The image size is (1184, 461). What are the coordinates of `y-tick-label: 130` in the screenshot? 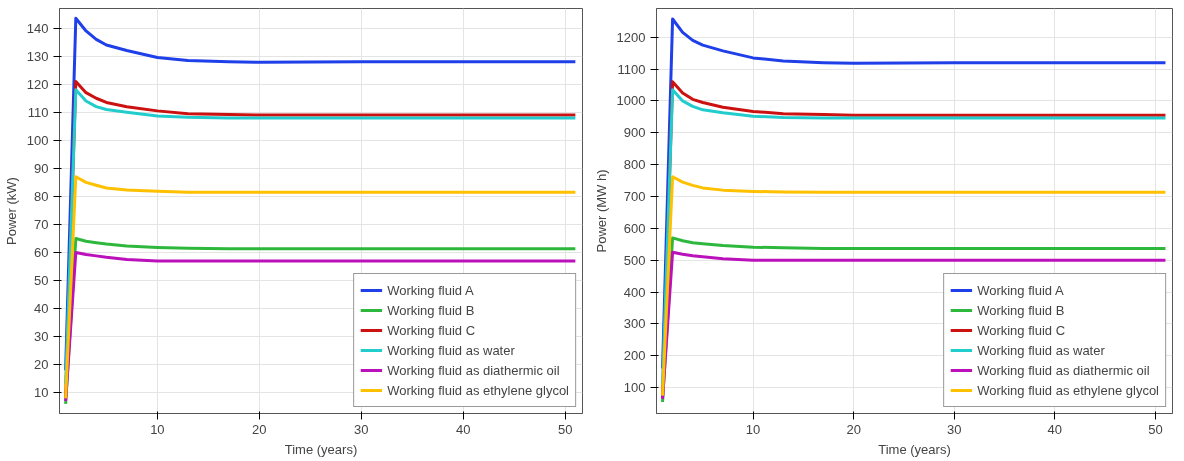 It's located at (37, 56).